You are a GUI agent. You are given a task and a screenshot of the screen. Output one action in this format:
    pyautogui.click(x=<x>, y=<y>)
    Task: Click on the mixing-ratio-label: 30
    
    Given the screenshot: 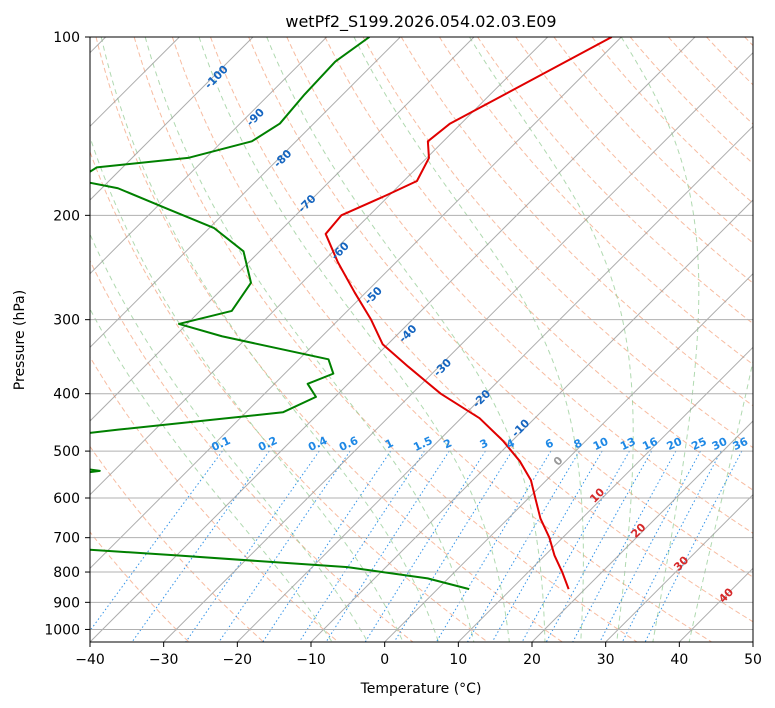 What is the action you would take?
    pyautogui.click(x=720, y=444)
    